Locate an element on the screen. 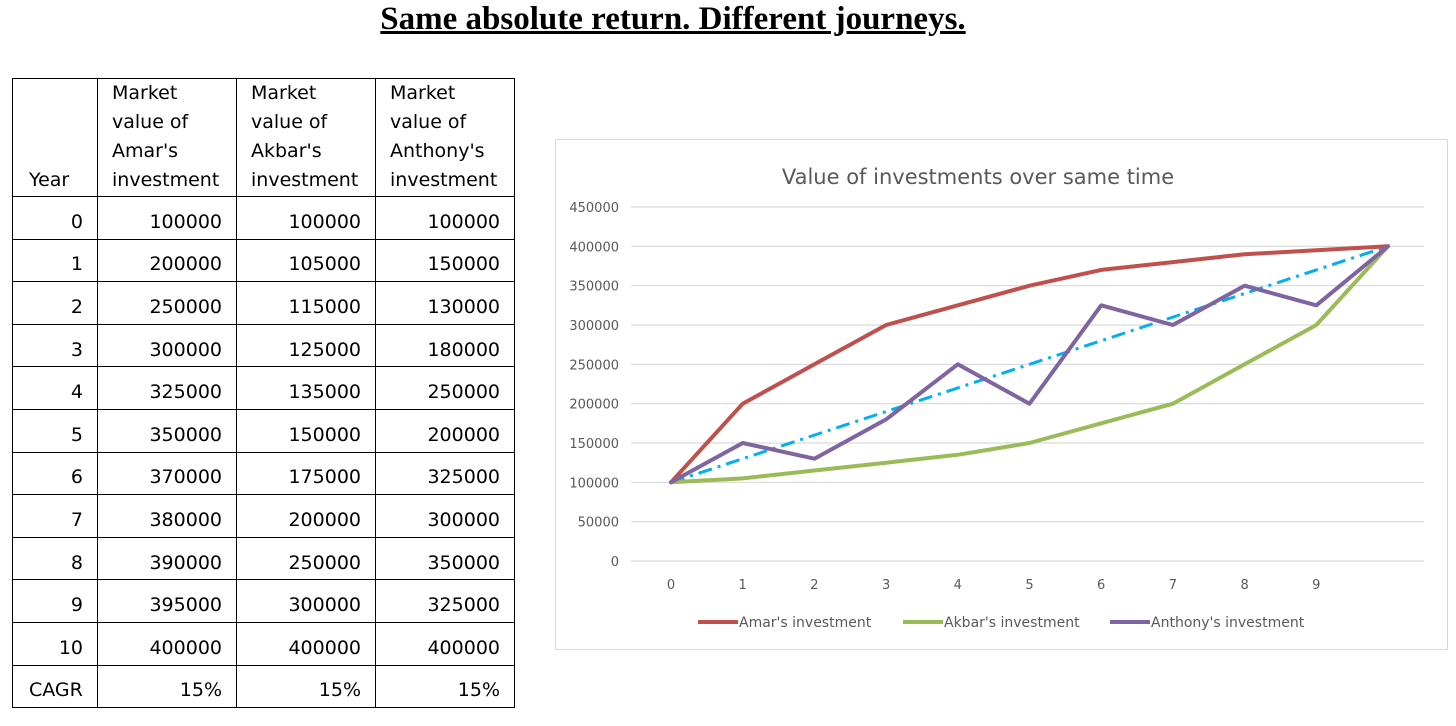 The image size is (1456, 726). anthony-value-cell: 200000 is located at coordinates (445, 430).